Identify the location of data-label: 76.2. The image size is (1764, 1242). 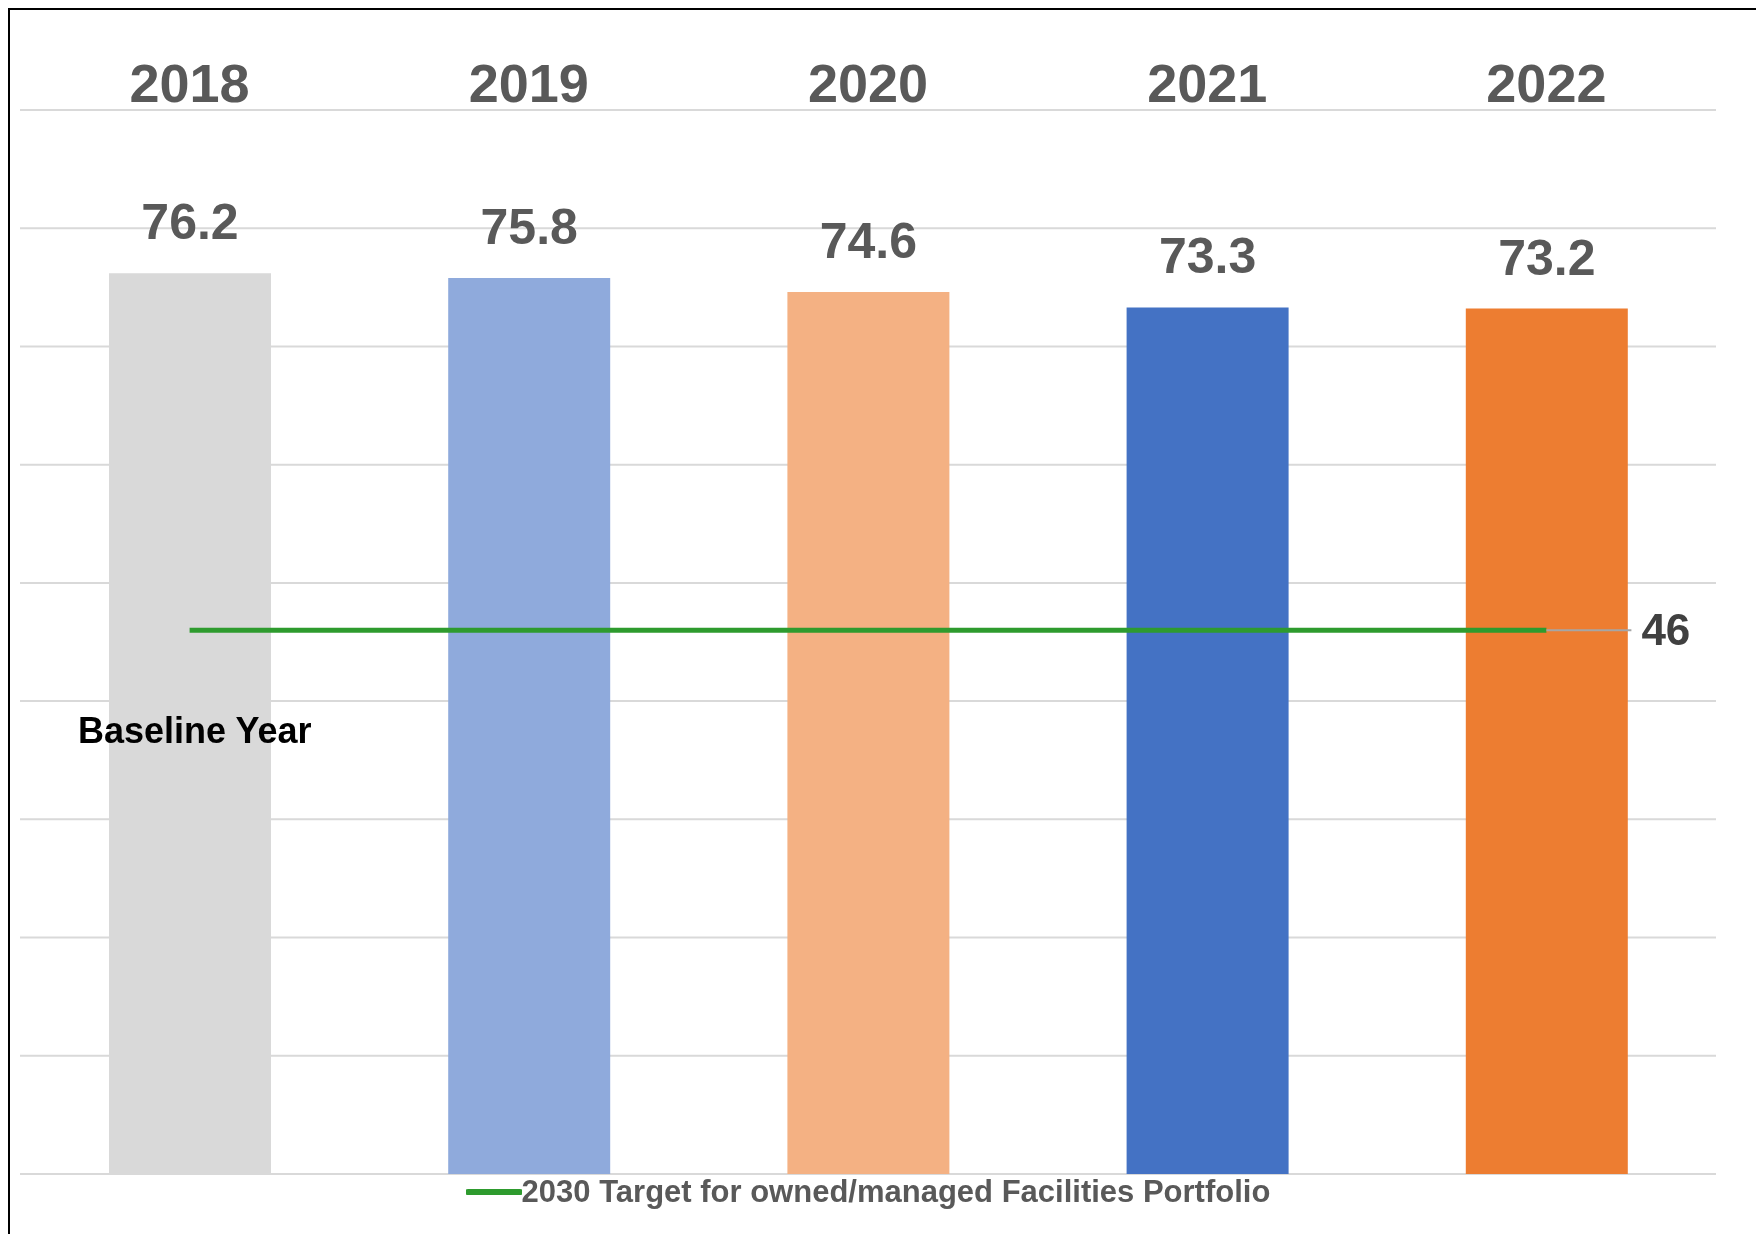
(190, 222).